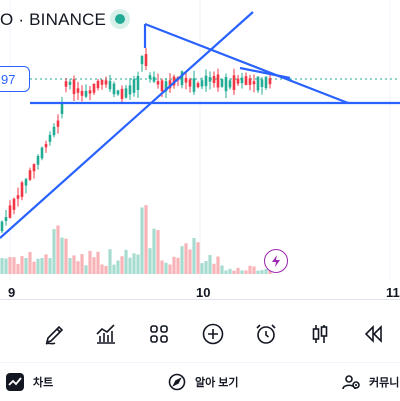 The image size is (400, 401). Describe the element at coordinates (203, 292) in the screenshot. I see `time-axis-label: 10` at that location.